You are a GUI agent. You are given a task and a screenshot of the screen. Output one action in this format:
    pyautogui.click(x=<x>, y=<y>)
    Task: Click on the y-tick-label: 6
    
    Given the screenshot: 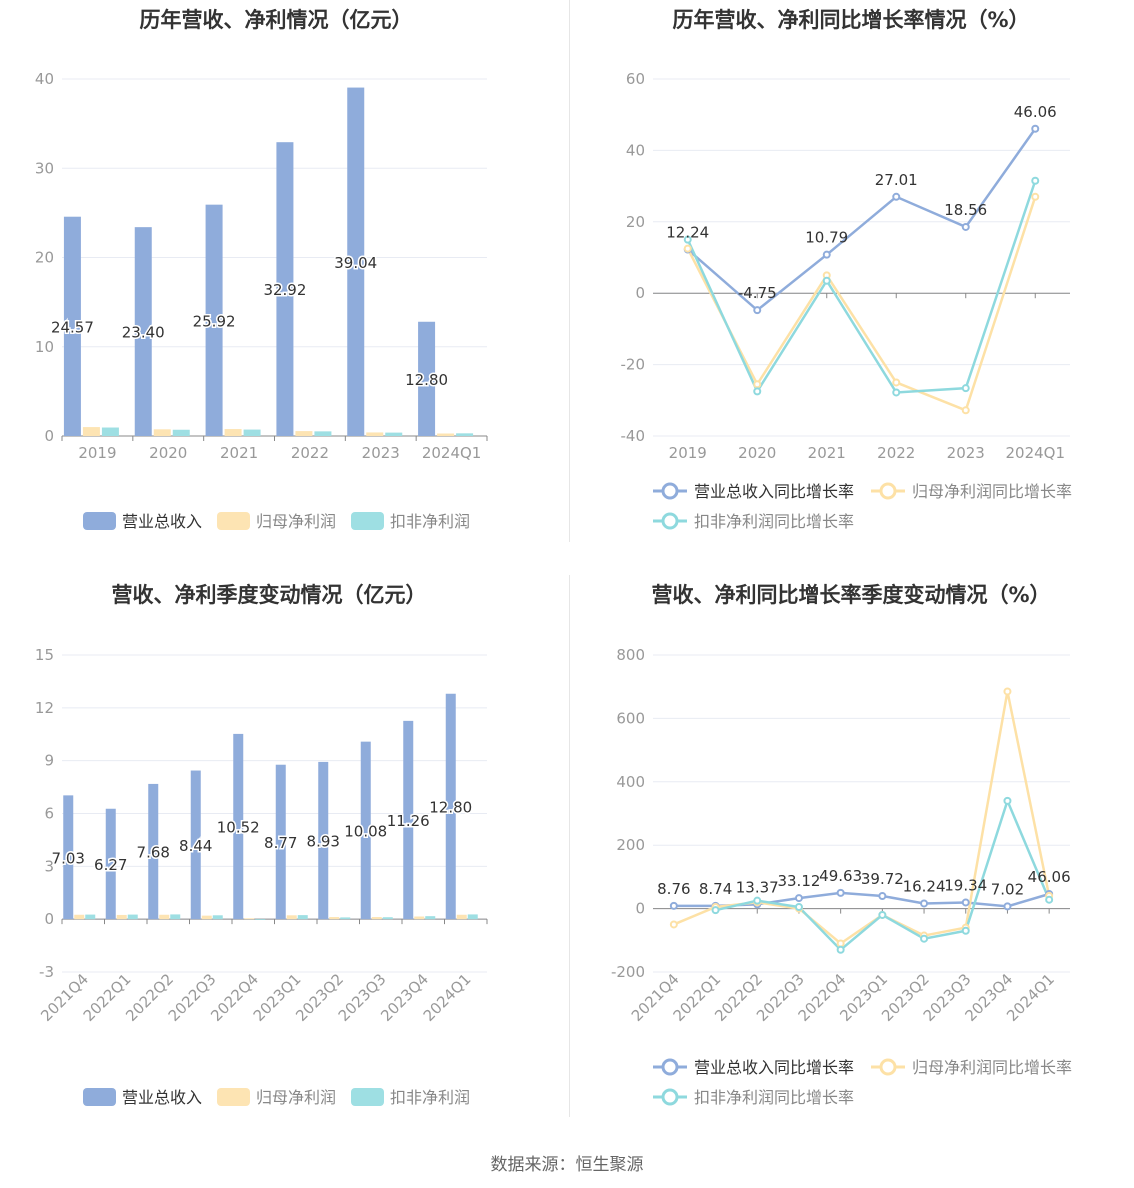 What is the action you would take?
    pyautogui.click(x=49, y=814)
    